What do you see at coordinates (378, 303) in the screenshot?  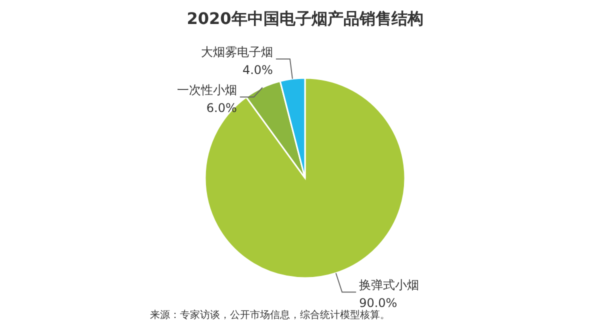 I see `data-label: 90.0%` at bounding box center [378, 303].